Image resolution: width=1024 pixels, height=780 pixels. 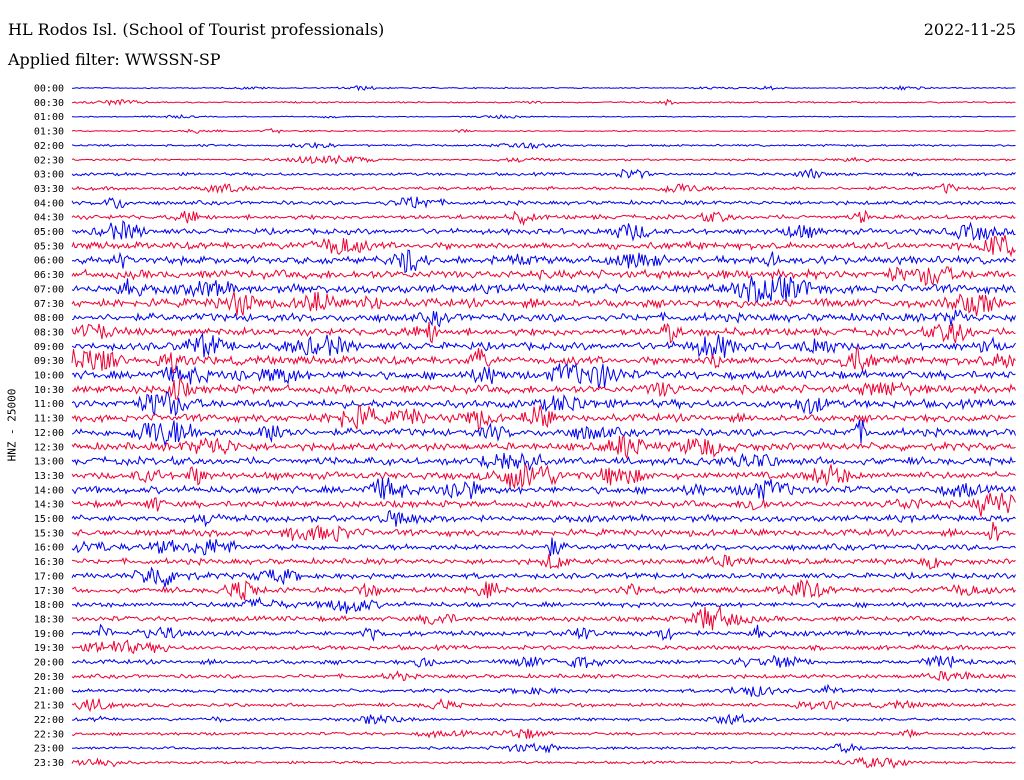 I want to click on time-tick-label: 20:00, so click(x=49, y=663).